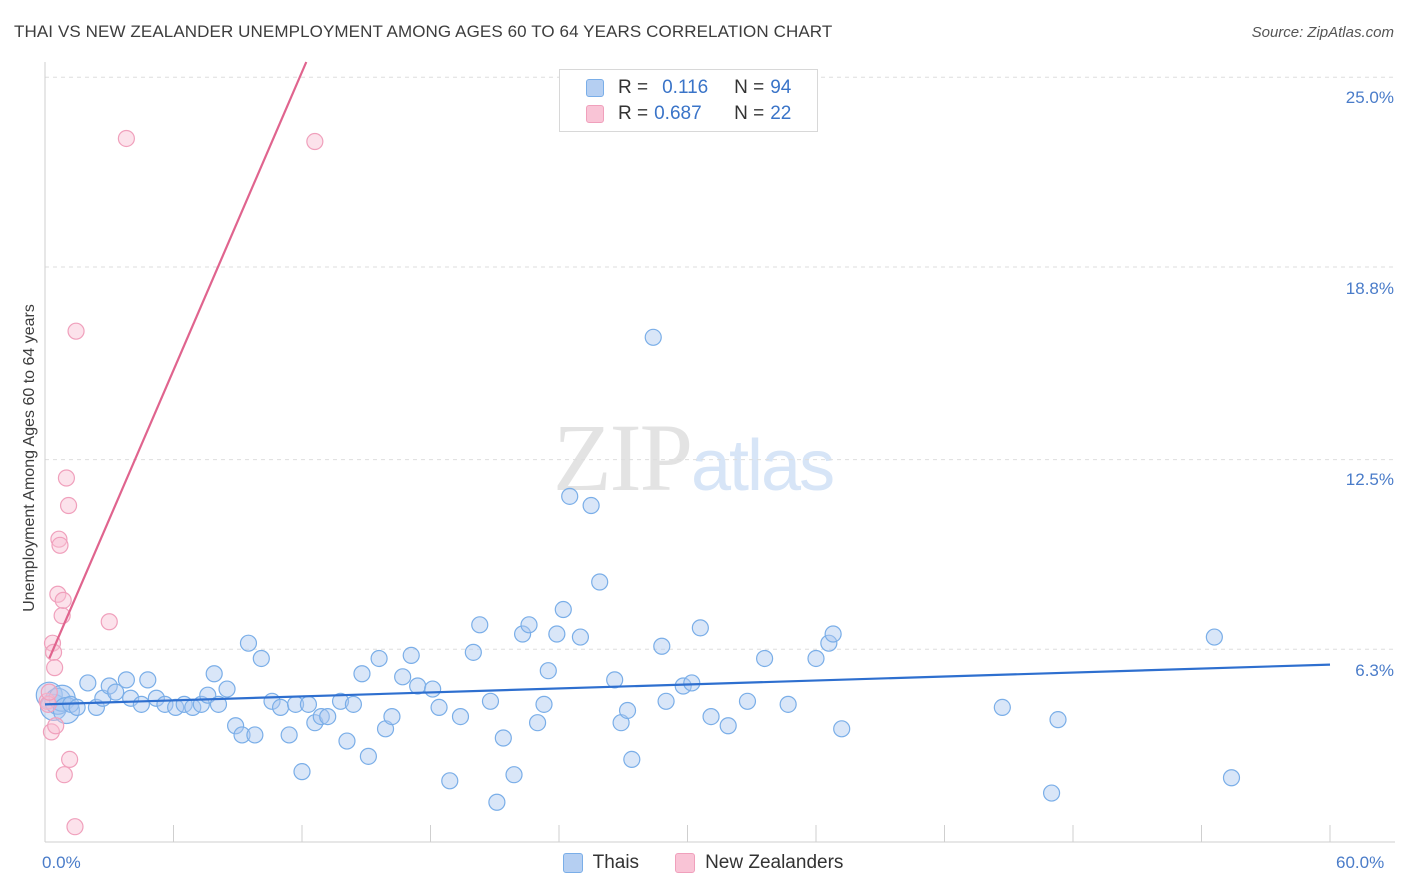 The image size is (1406, 892). Describe the element at coordinates (1277, 32) in the screenshot. I see `source-label: Source:` at that location.